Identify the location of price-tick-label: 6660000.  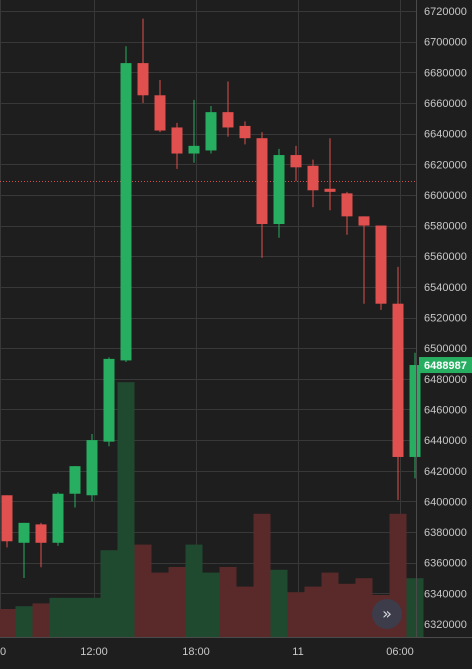
(445, 104).